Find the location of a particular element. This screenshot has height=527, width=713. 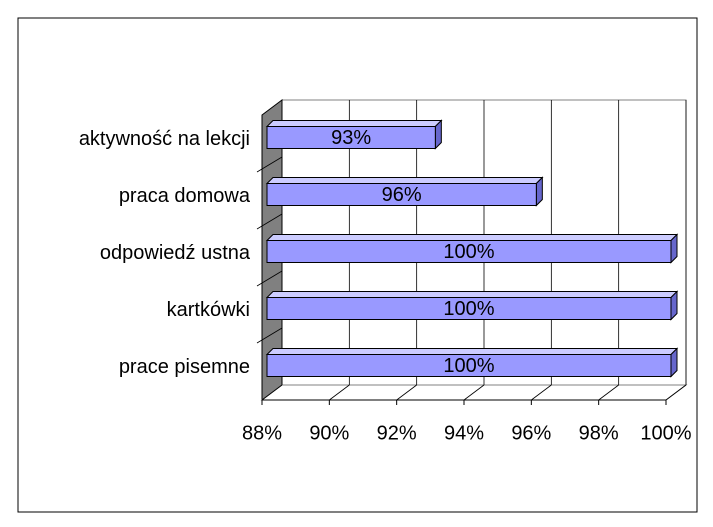

y-tick-label: aktywność na lekcji is located at coordinates (164, 139).